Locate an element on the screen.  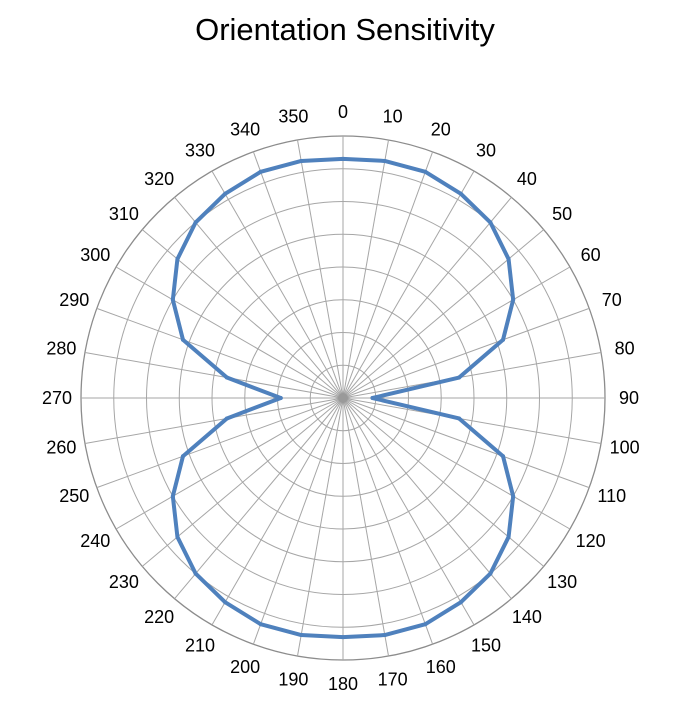
angle-tick-label: 40 is located at coordinates (527, 179).